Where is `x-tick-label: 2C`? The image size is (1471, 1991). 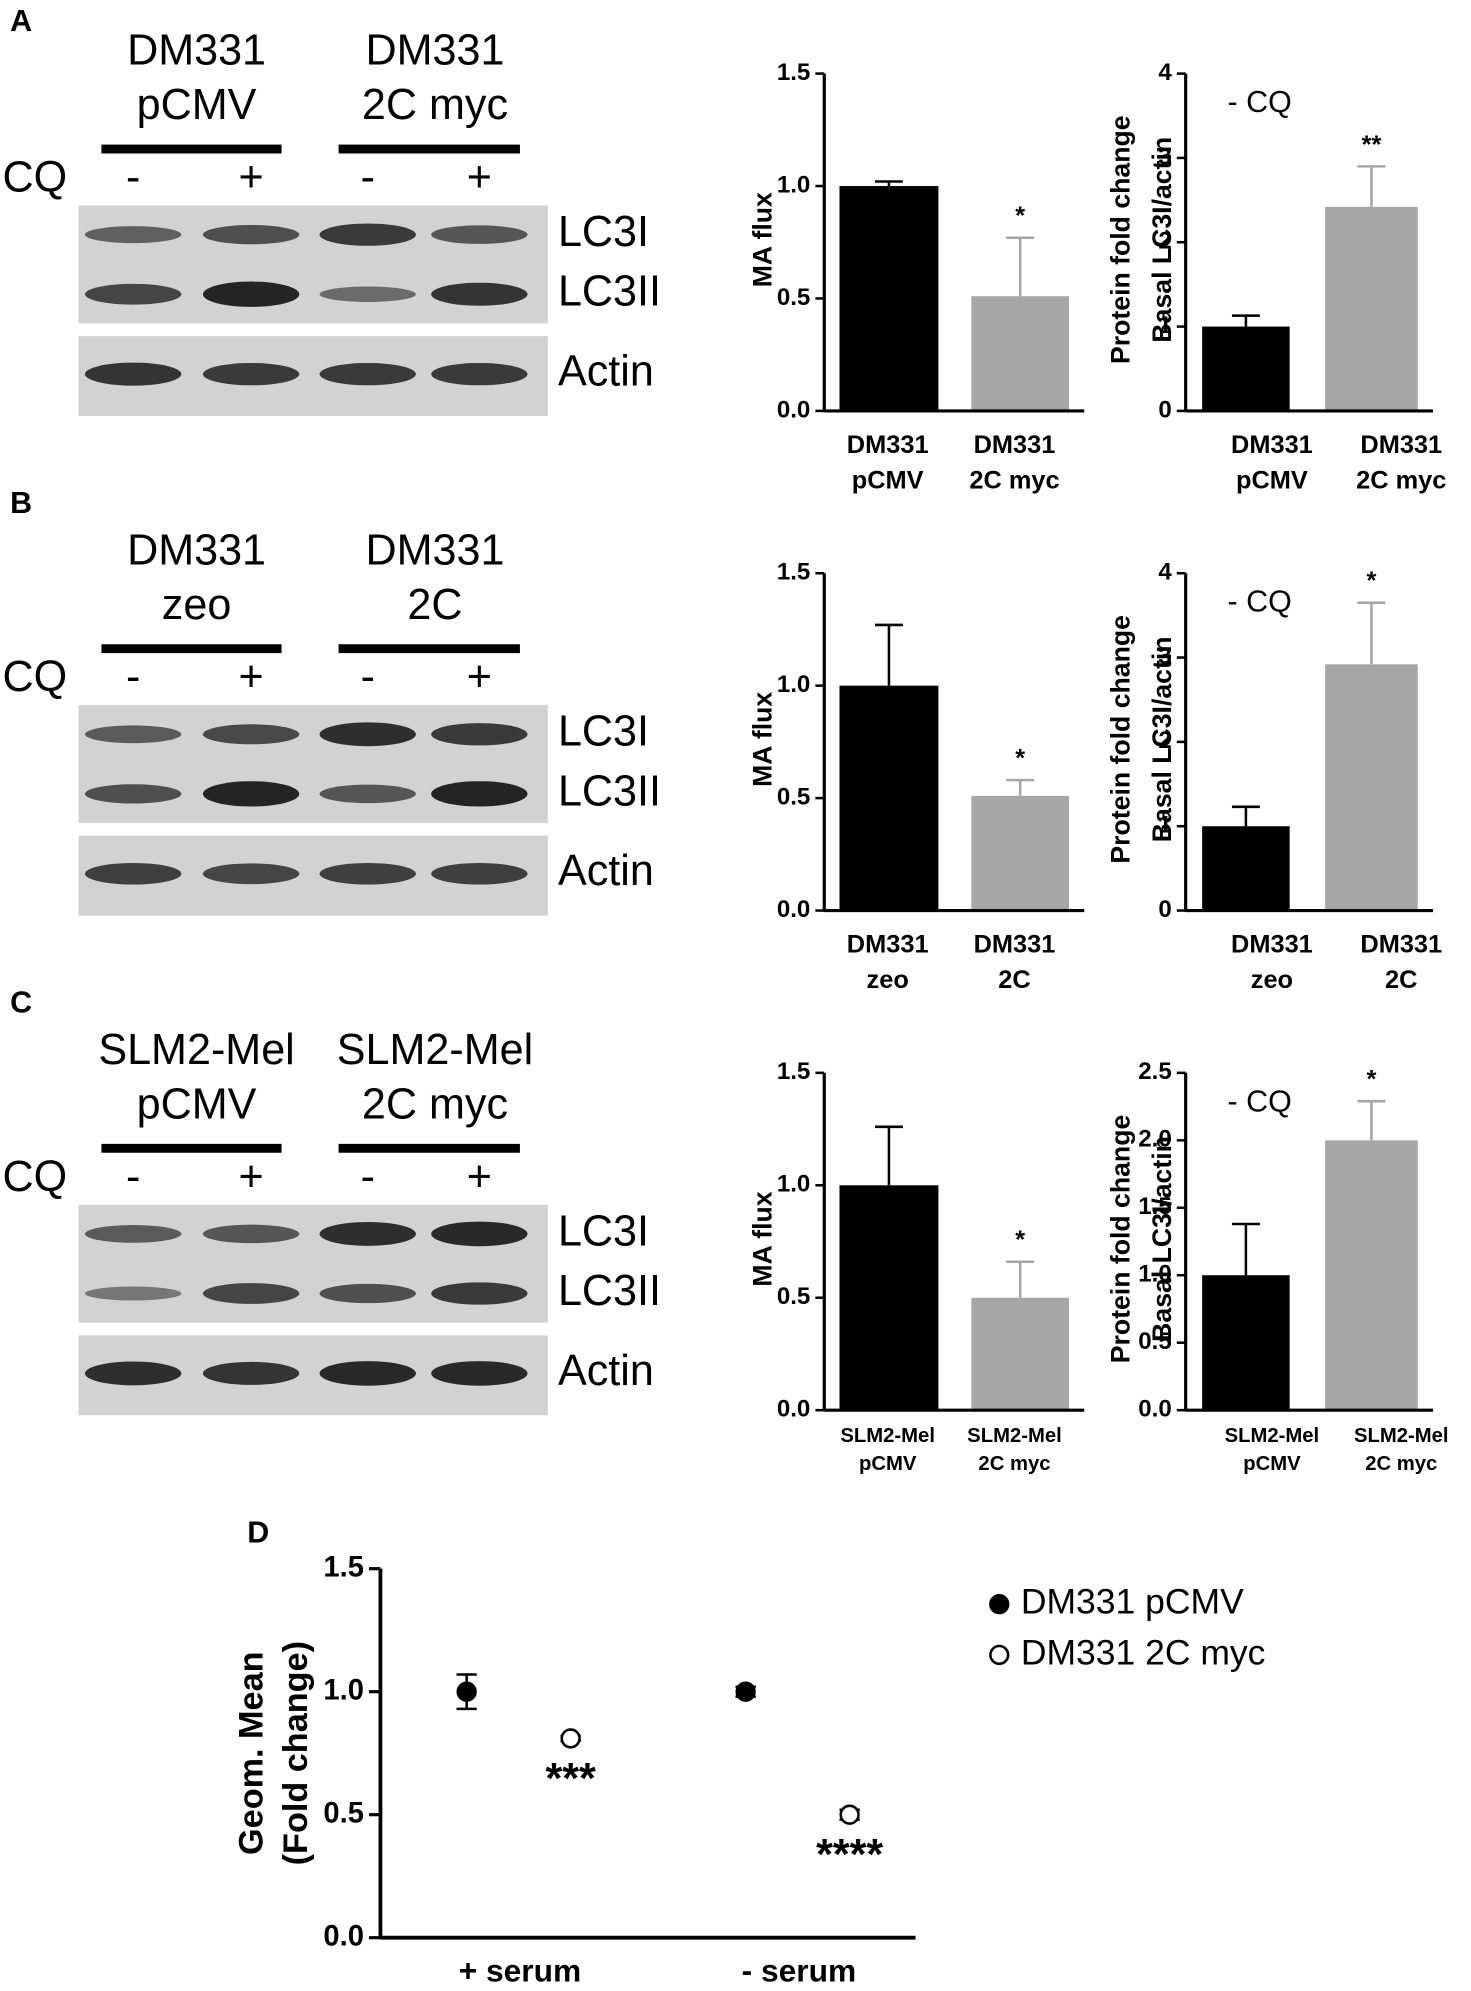
x-tick-label: 2C is located at coordinates (1401, 980).